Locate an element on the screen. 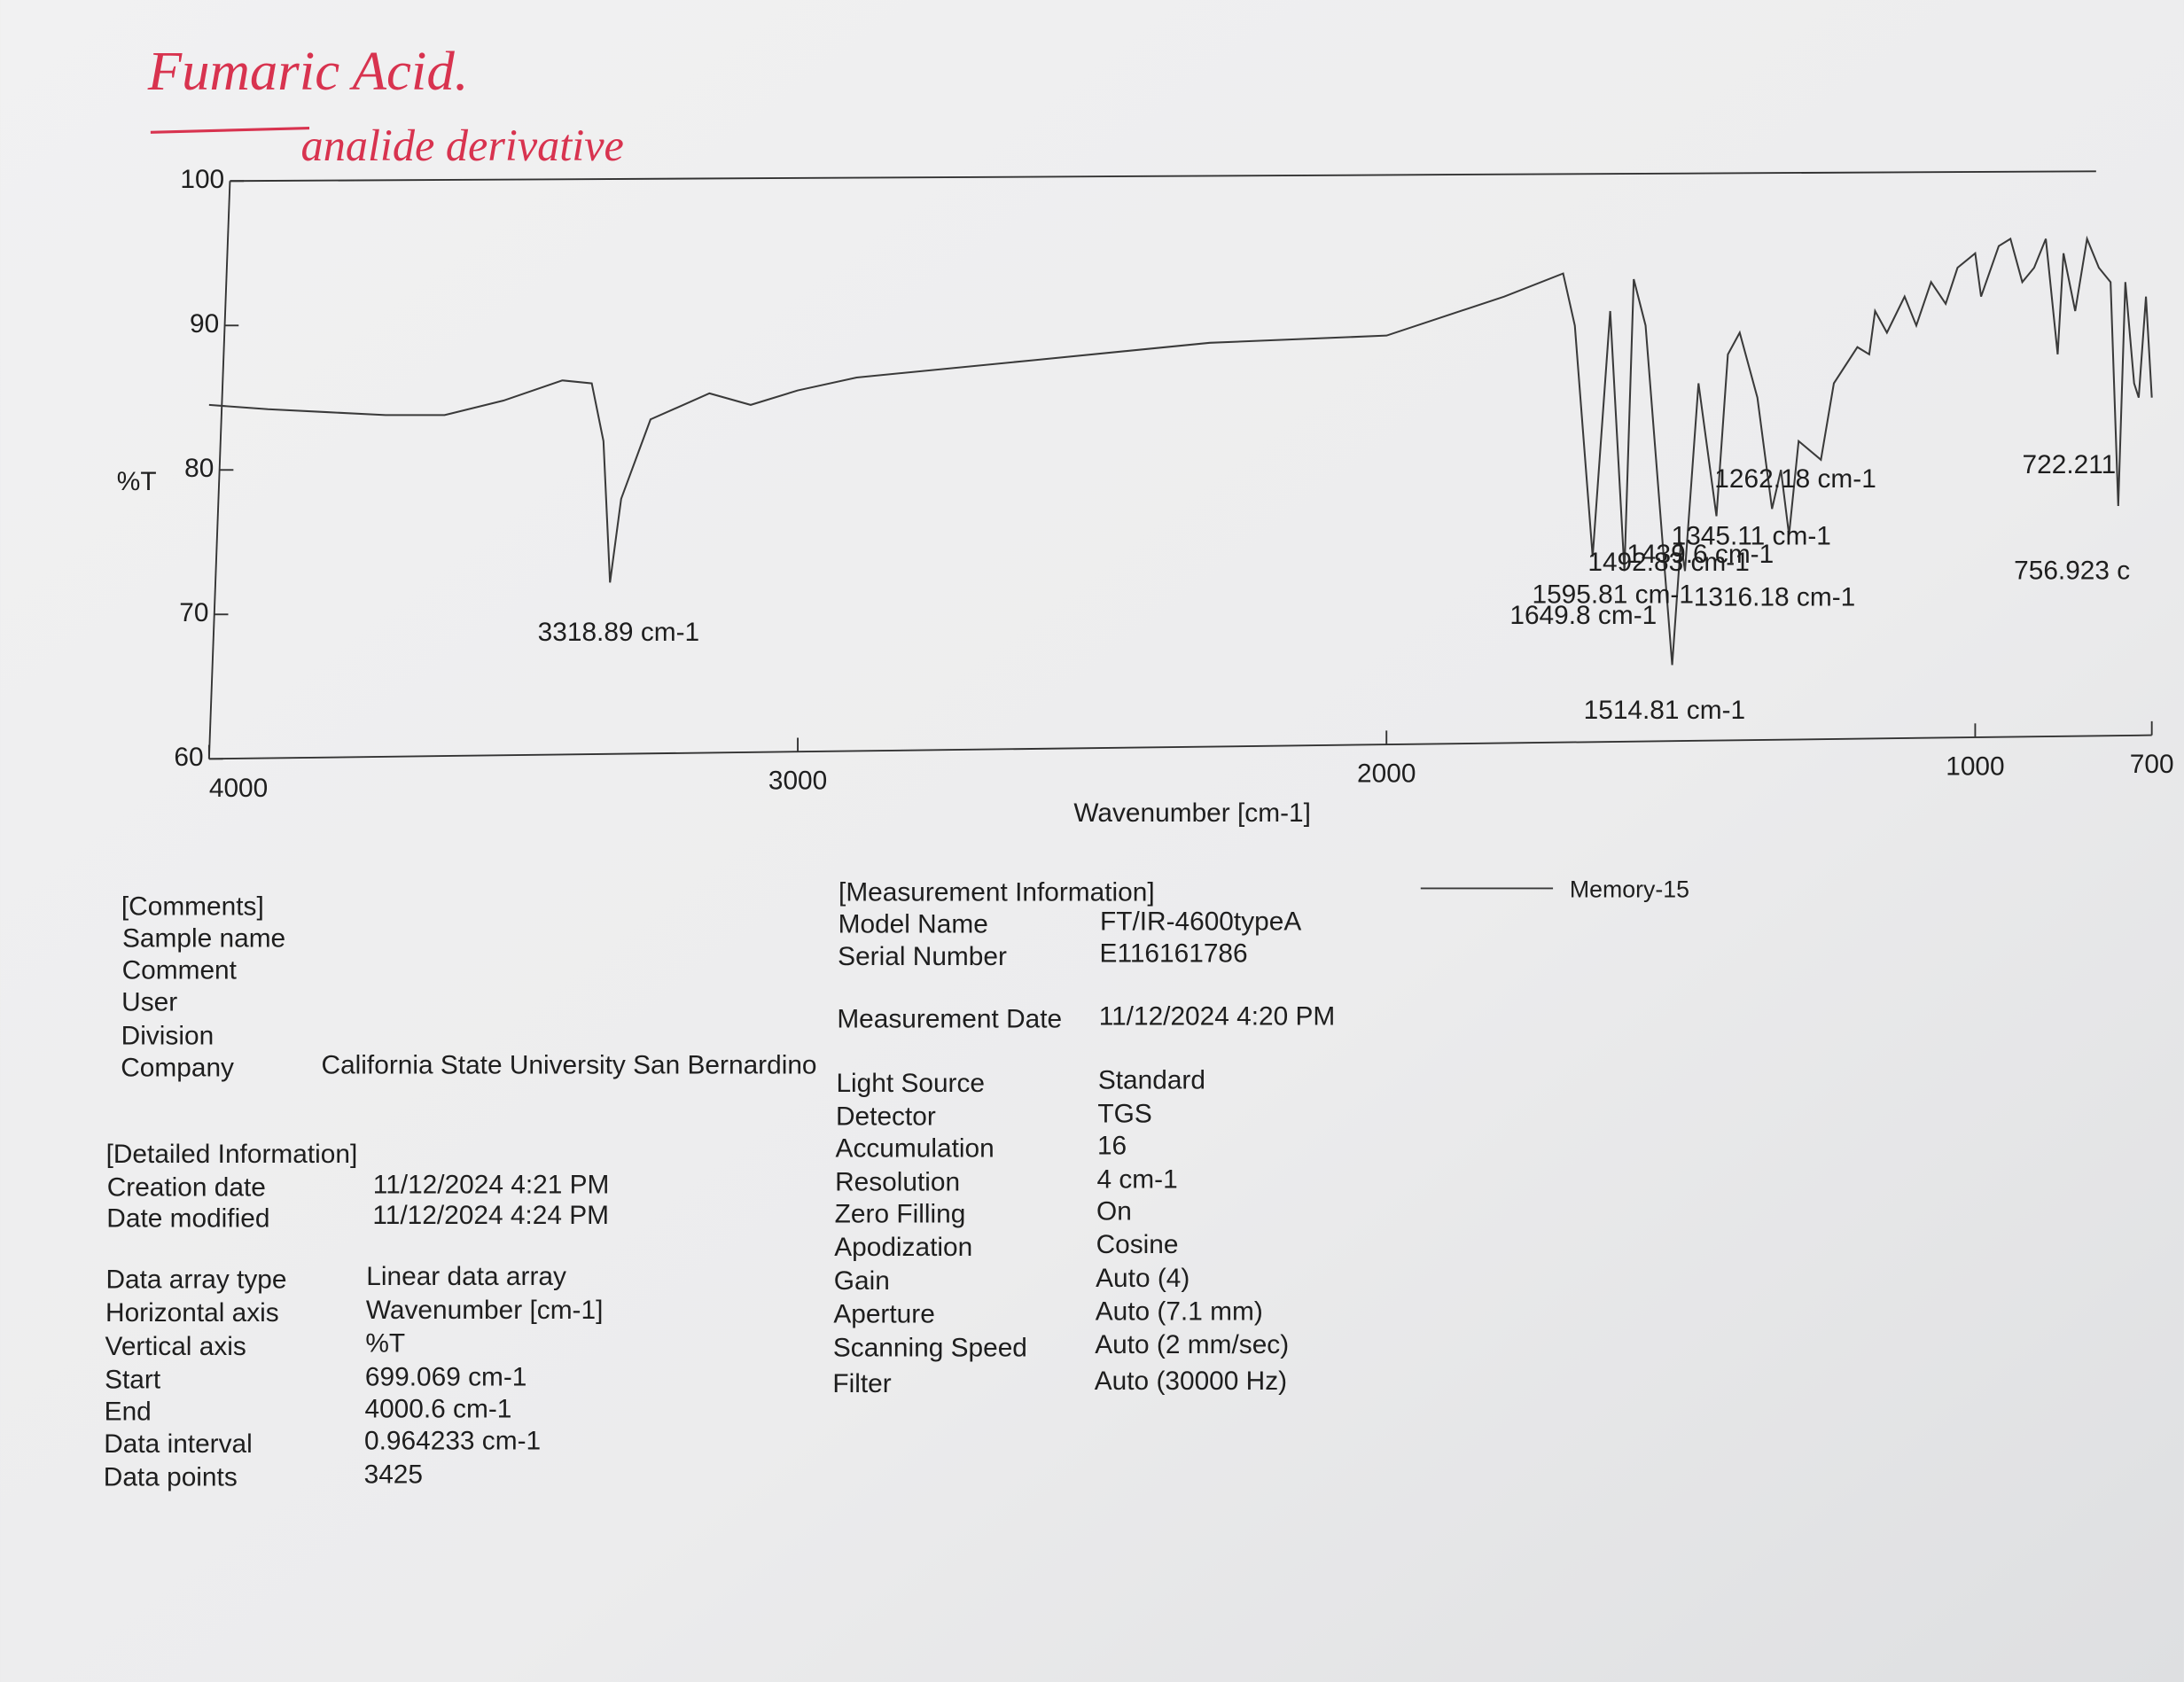 This screenshot has width=2184, height=1682. field-value: 11/12/2024 4:21 PM is located at coordinates (492, 1185).